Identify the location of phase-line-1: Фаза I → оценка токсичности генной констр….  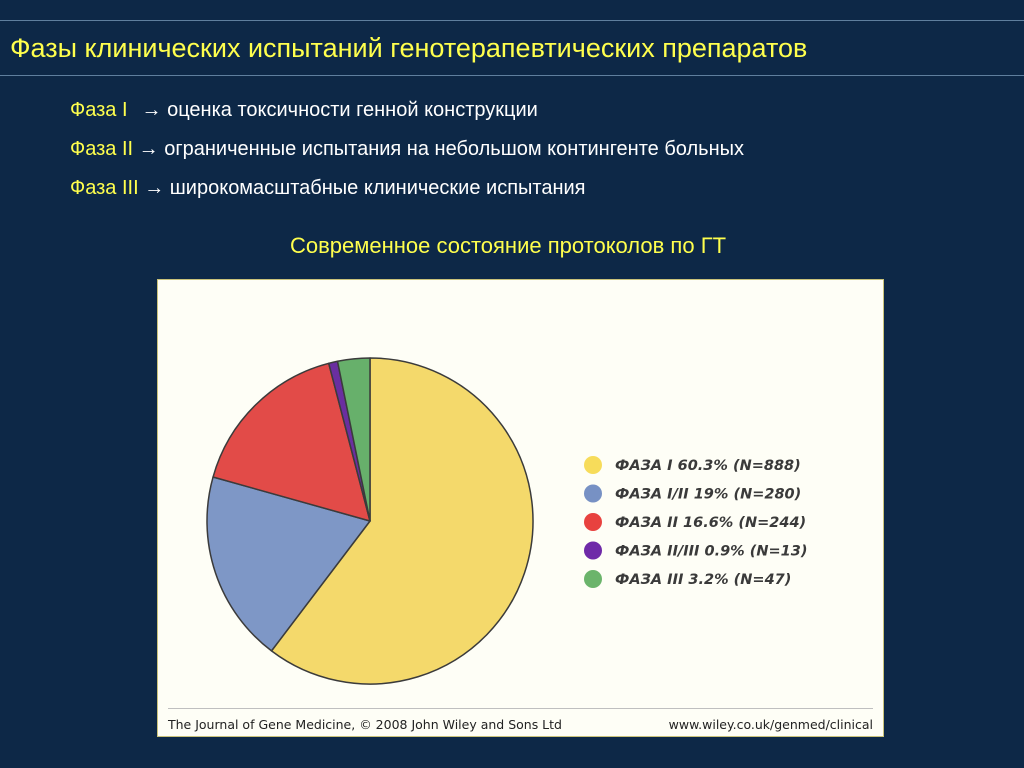
(304, 110).